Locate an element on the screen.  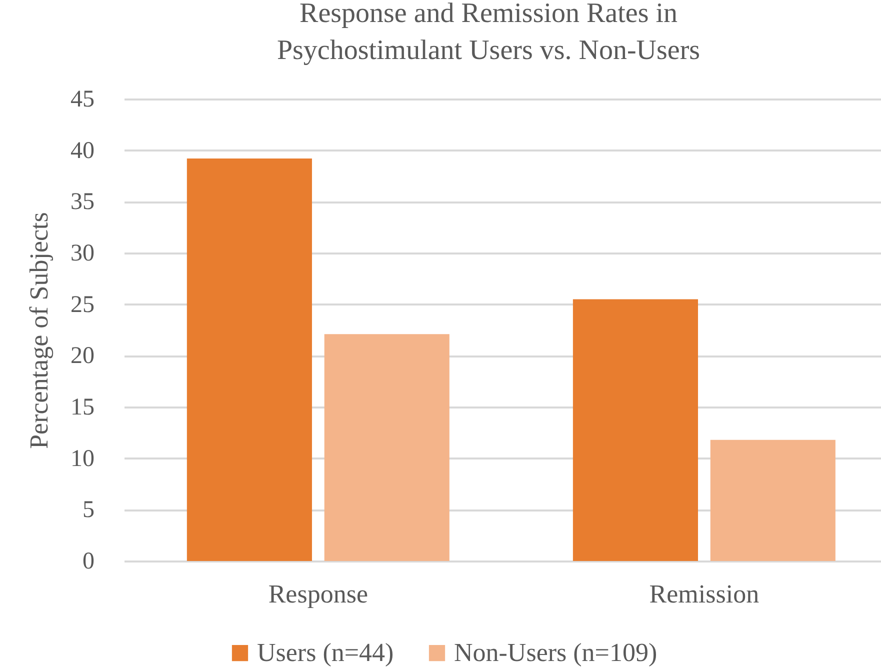
chart-title: Response and Remission Rates in Psychostimulant Users vs. Non-Users is located at coordinates (488, 33).